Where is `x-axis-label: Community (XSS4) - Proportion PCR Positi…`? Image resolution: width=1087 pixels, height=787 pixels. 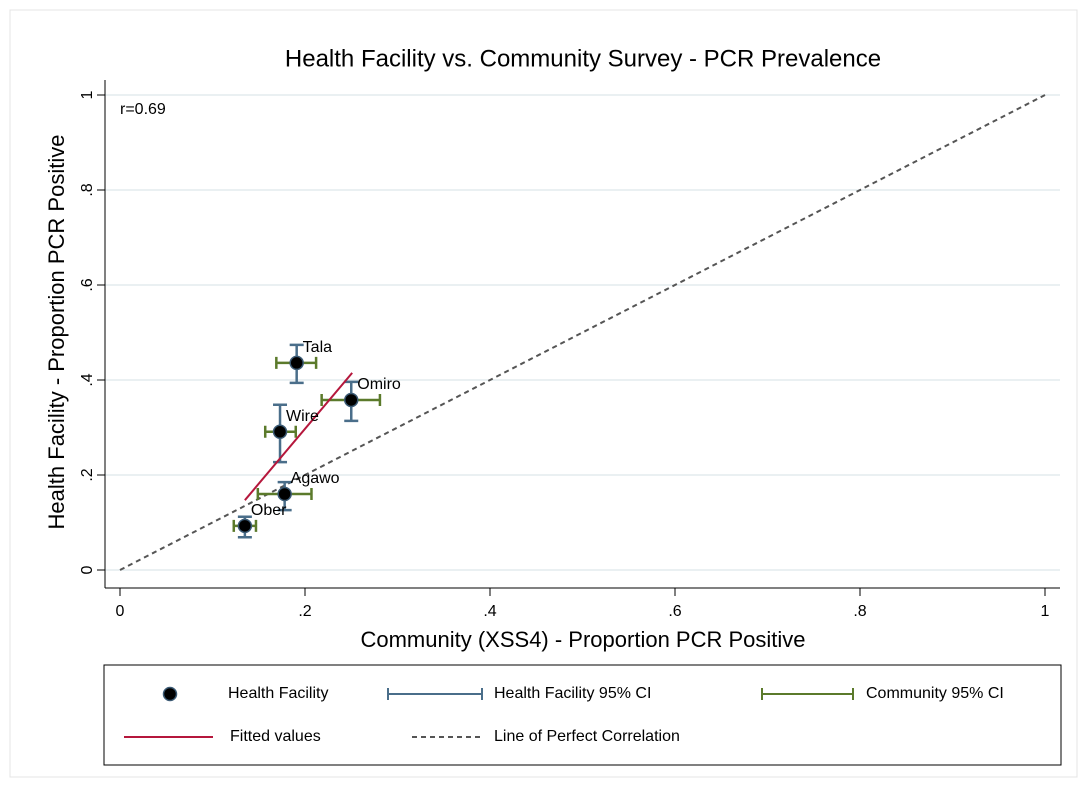 x-axis-label: Community (XSS4) - Proportion PCR Positi… is located at coordinates (582, 639).